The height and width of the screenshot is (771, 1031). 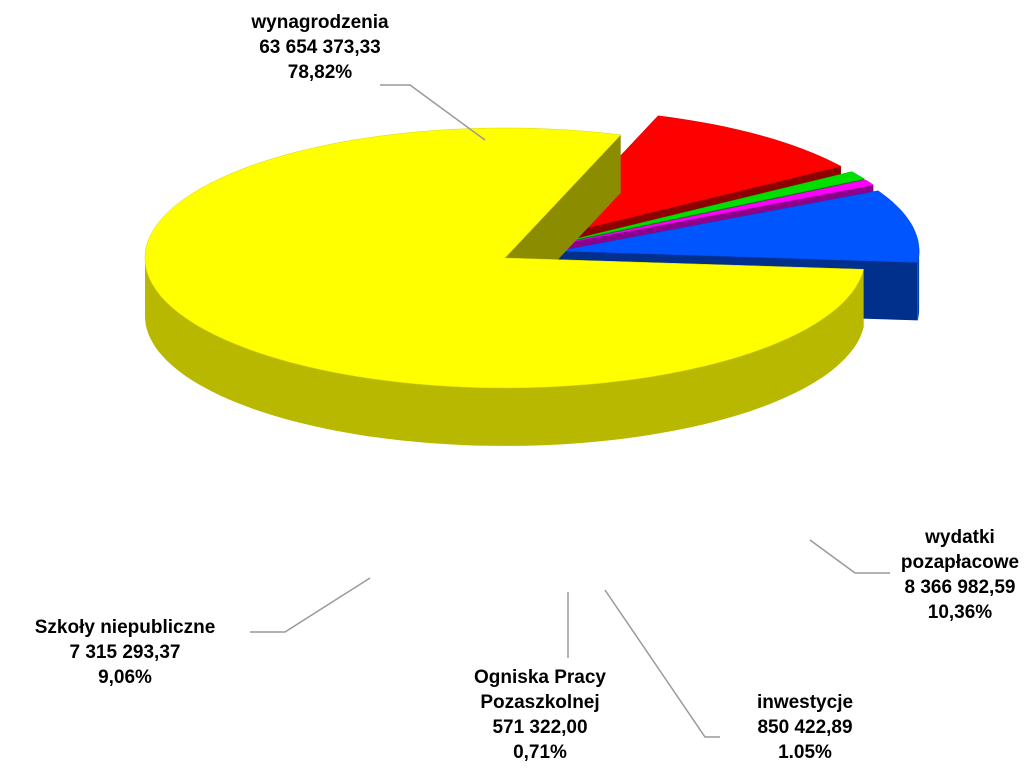 What do you see at coordinates (918, 286) in the screenshot?
I see `slice-wall` at bounding box center [918, 286].